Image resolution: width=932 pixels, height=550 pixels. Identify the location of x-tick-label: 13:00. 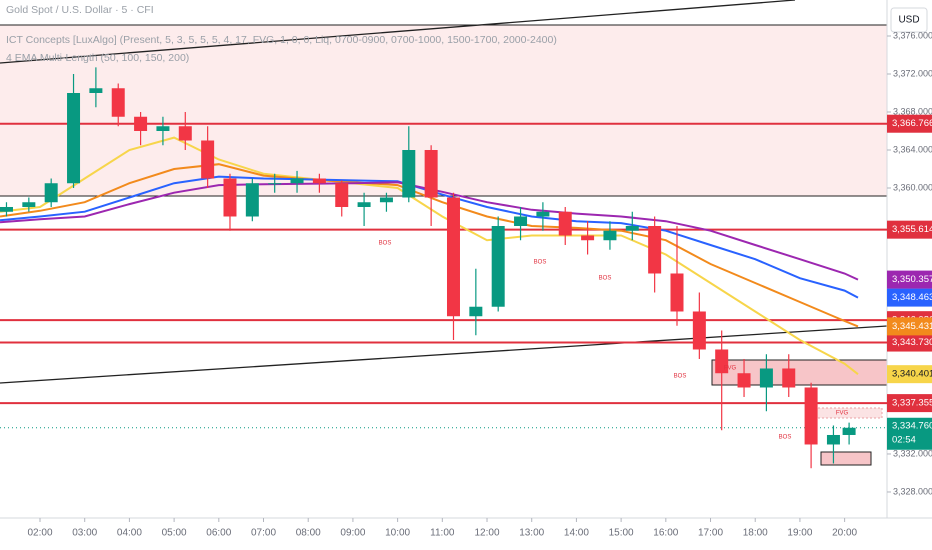
(531, 533).